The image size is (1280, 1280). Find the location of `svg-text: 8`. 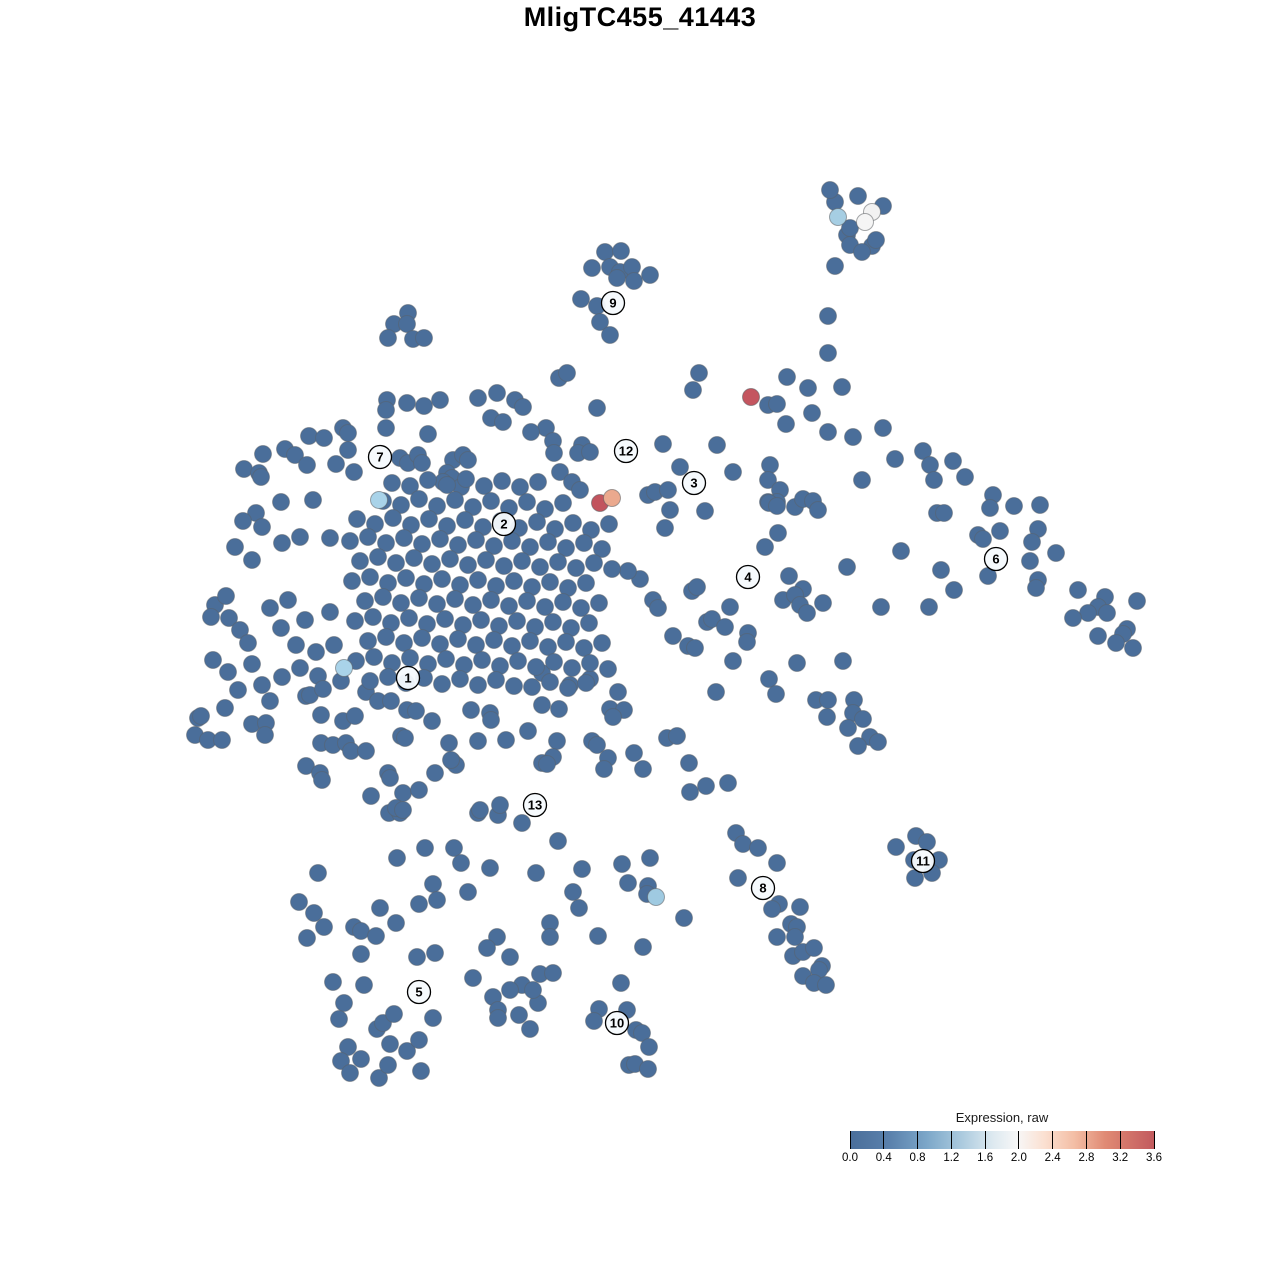

svg-text: 8 is located at coordinates (762, 888).